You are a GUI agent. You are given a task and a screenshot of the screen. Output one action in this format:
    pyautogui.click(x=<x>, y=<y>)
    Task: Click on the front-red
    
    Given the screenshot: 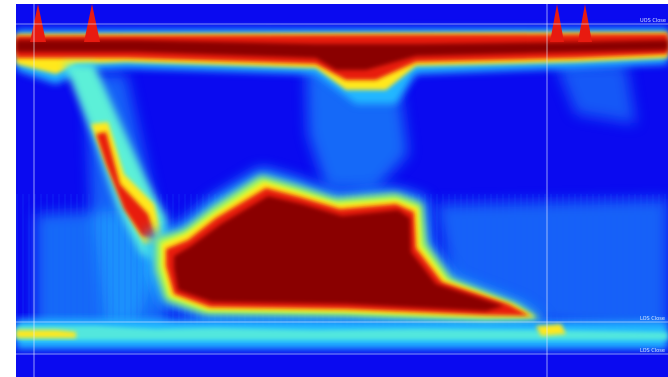 What is the action you would take?
    pyautogui.click(x=126, y=185)
    